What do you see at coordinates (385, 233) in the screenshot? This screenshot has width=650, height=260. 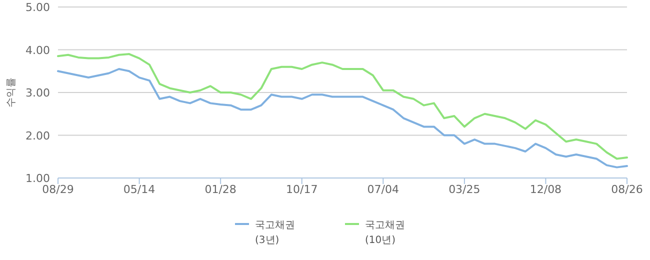 I see `legend-label: 국고채권 (10년)` at bounding box center [385, 233].